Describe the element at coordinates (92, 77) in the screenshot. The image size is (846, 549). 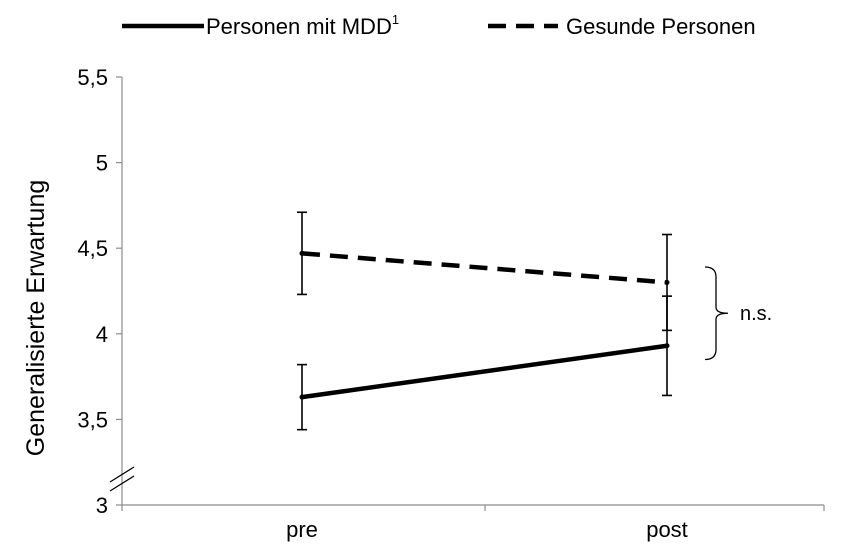
I see `y-tick-label: 5,5` at that location.